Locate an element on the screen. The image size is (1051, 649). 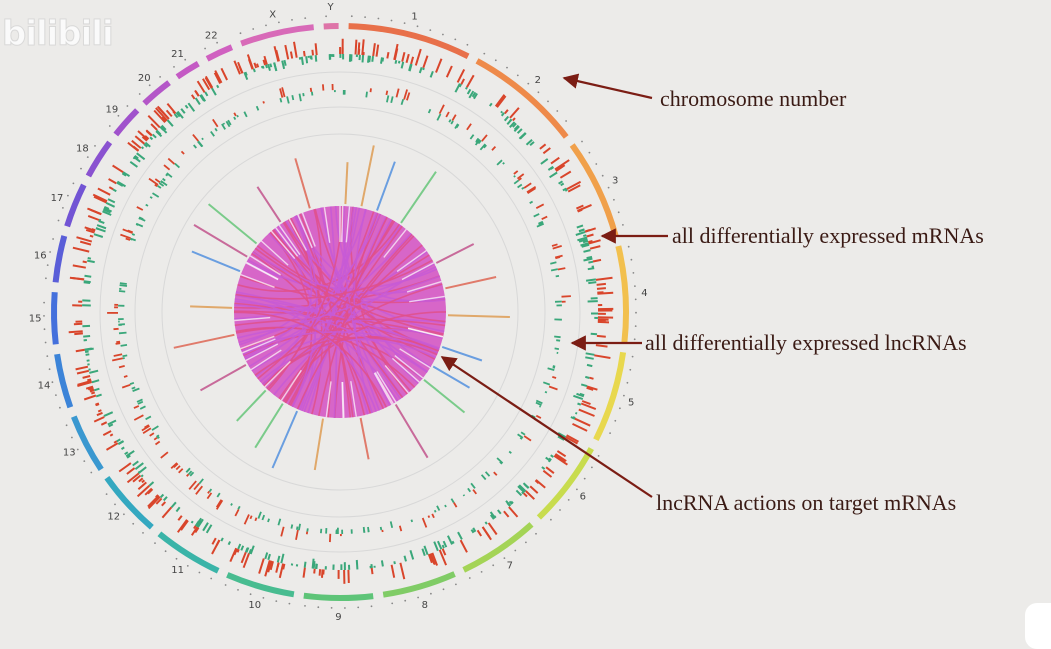
chromosome-label-22: 22 is located at coordinates (211, 36).